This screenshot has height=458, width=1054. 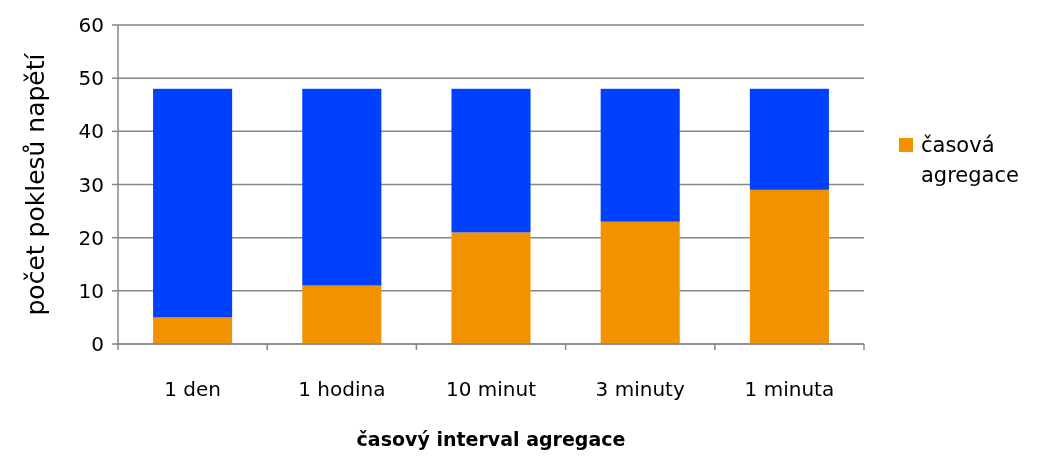 I want to click on y-tick-label: 30, so click(x=91, y=184).